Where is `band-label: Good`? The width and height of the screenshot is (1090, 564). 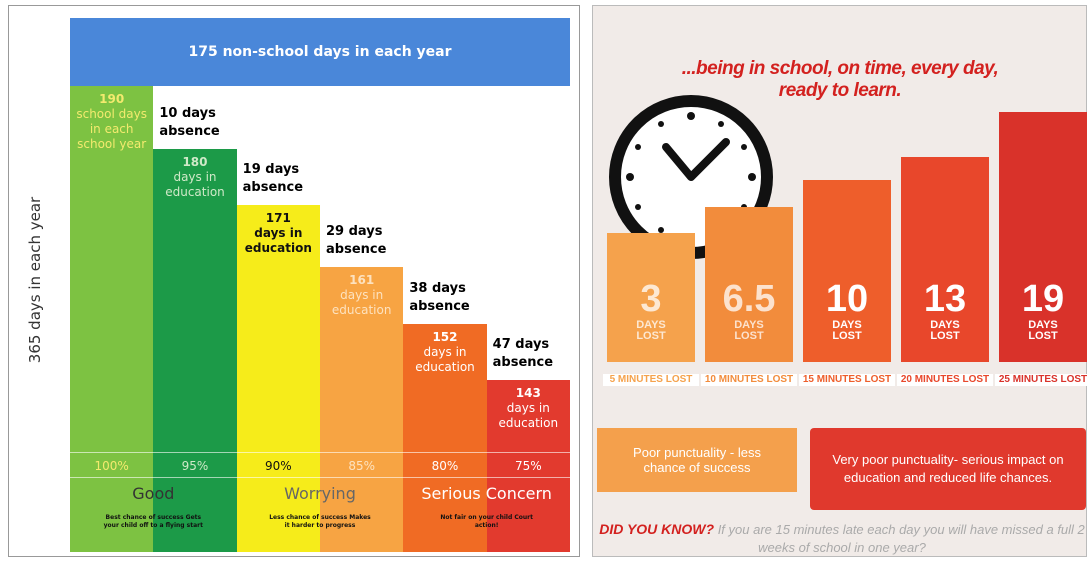
band-label: Good is located at coordinates (153, 493).